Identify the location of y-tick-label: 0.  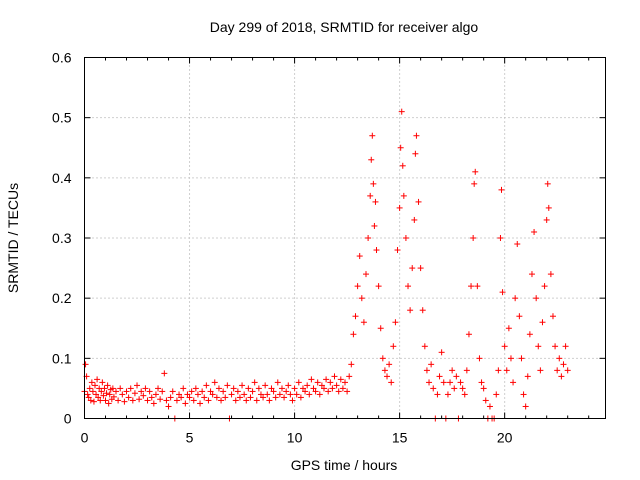
(68, 419).